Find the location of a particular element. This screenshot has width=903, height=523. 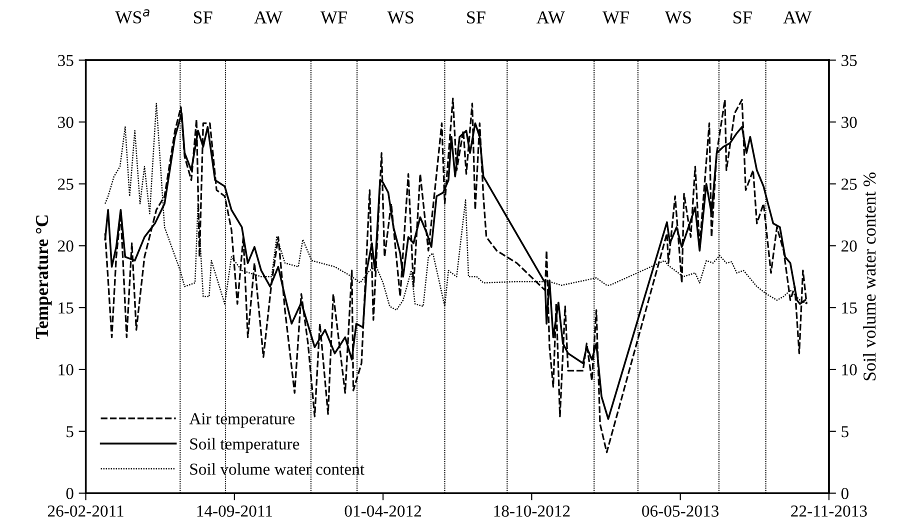

y2-tick-label: 35 is located at coordinates (849, 60).